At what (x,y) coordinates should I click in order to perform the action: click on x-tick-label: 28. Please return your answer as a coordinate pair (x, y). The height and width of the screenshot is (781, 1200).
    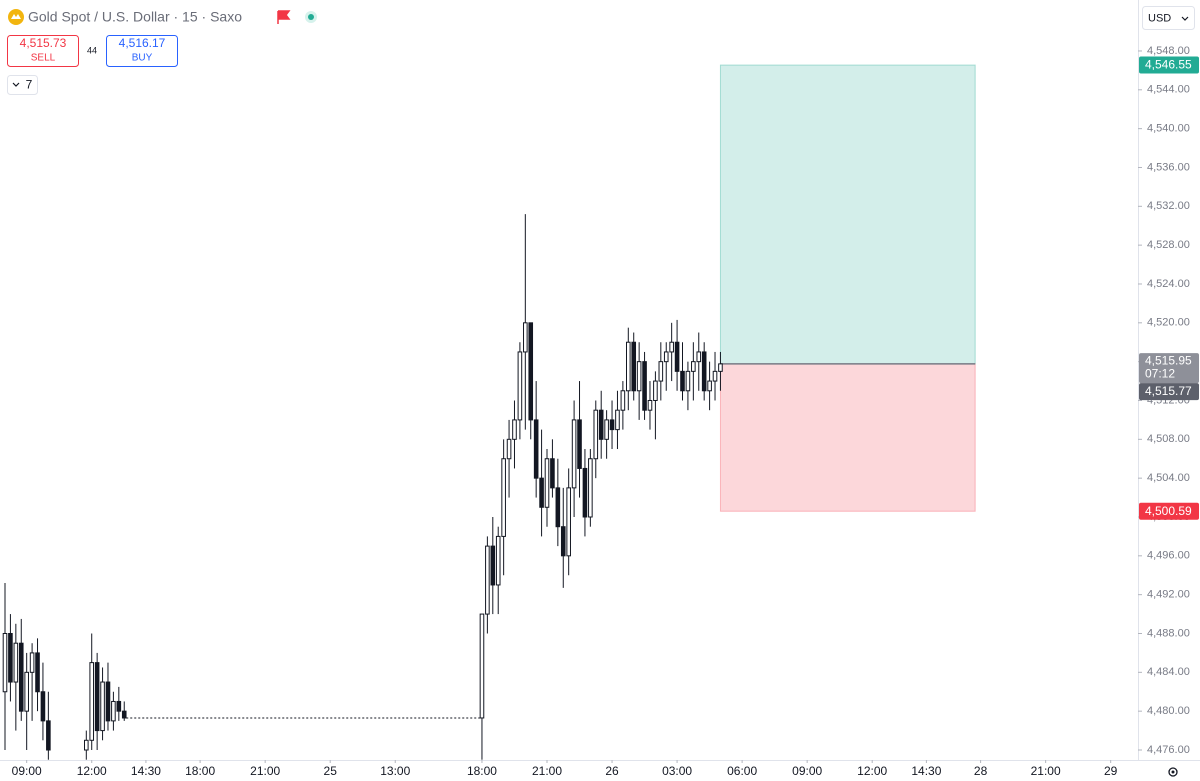
    Looking at the image, I should click on (981, 771).